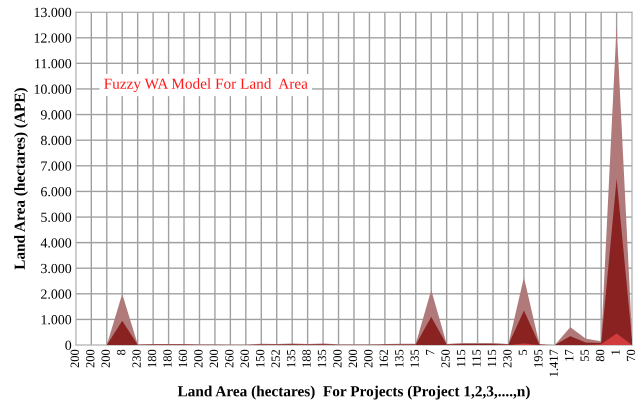 The height and width of the screenshot is (405, 643). What do you see at coordinates (631, 355) in the screenshot?
I see `x-tick-label: 70` at bounding box center [631, 355].